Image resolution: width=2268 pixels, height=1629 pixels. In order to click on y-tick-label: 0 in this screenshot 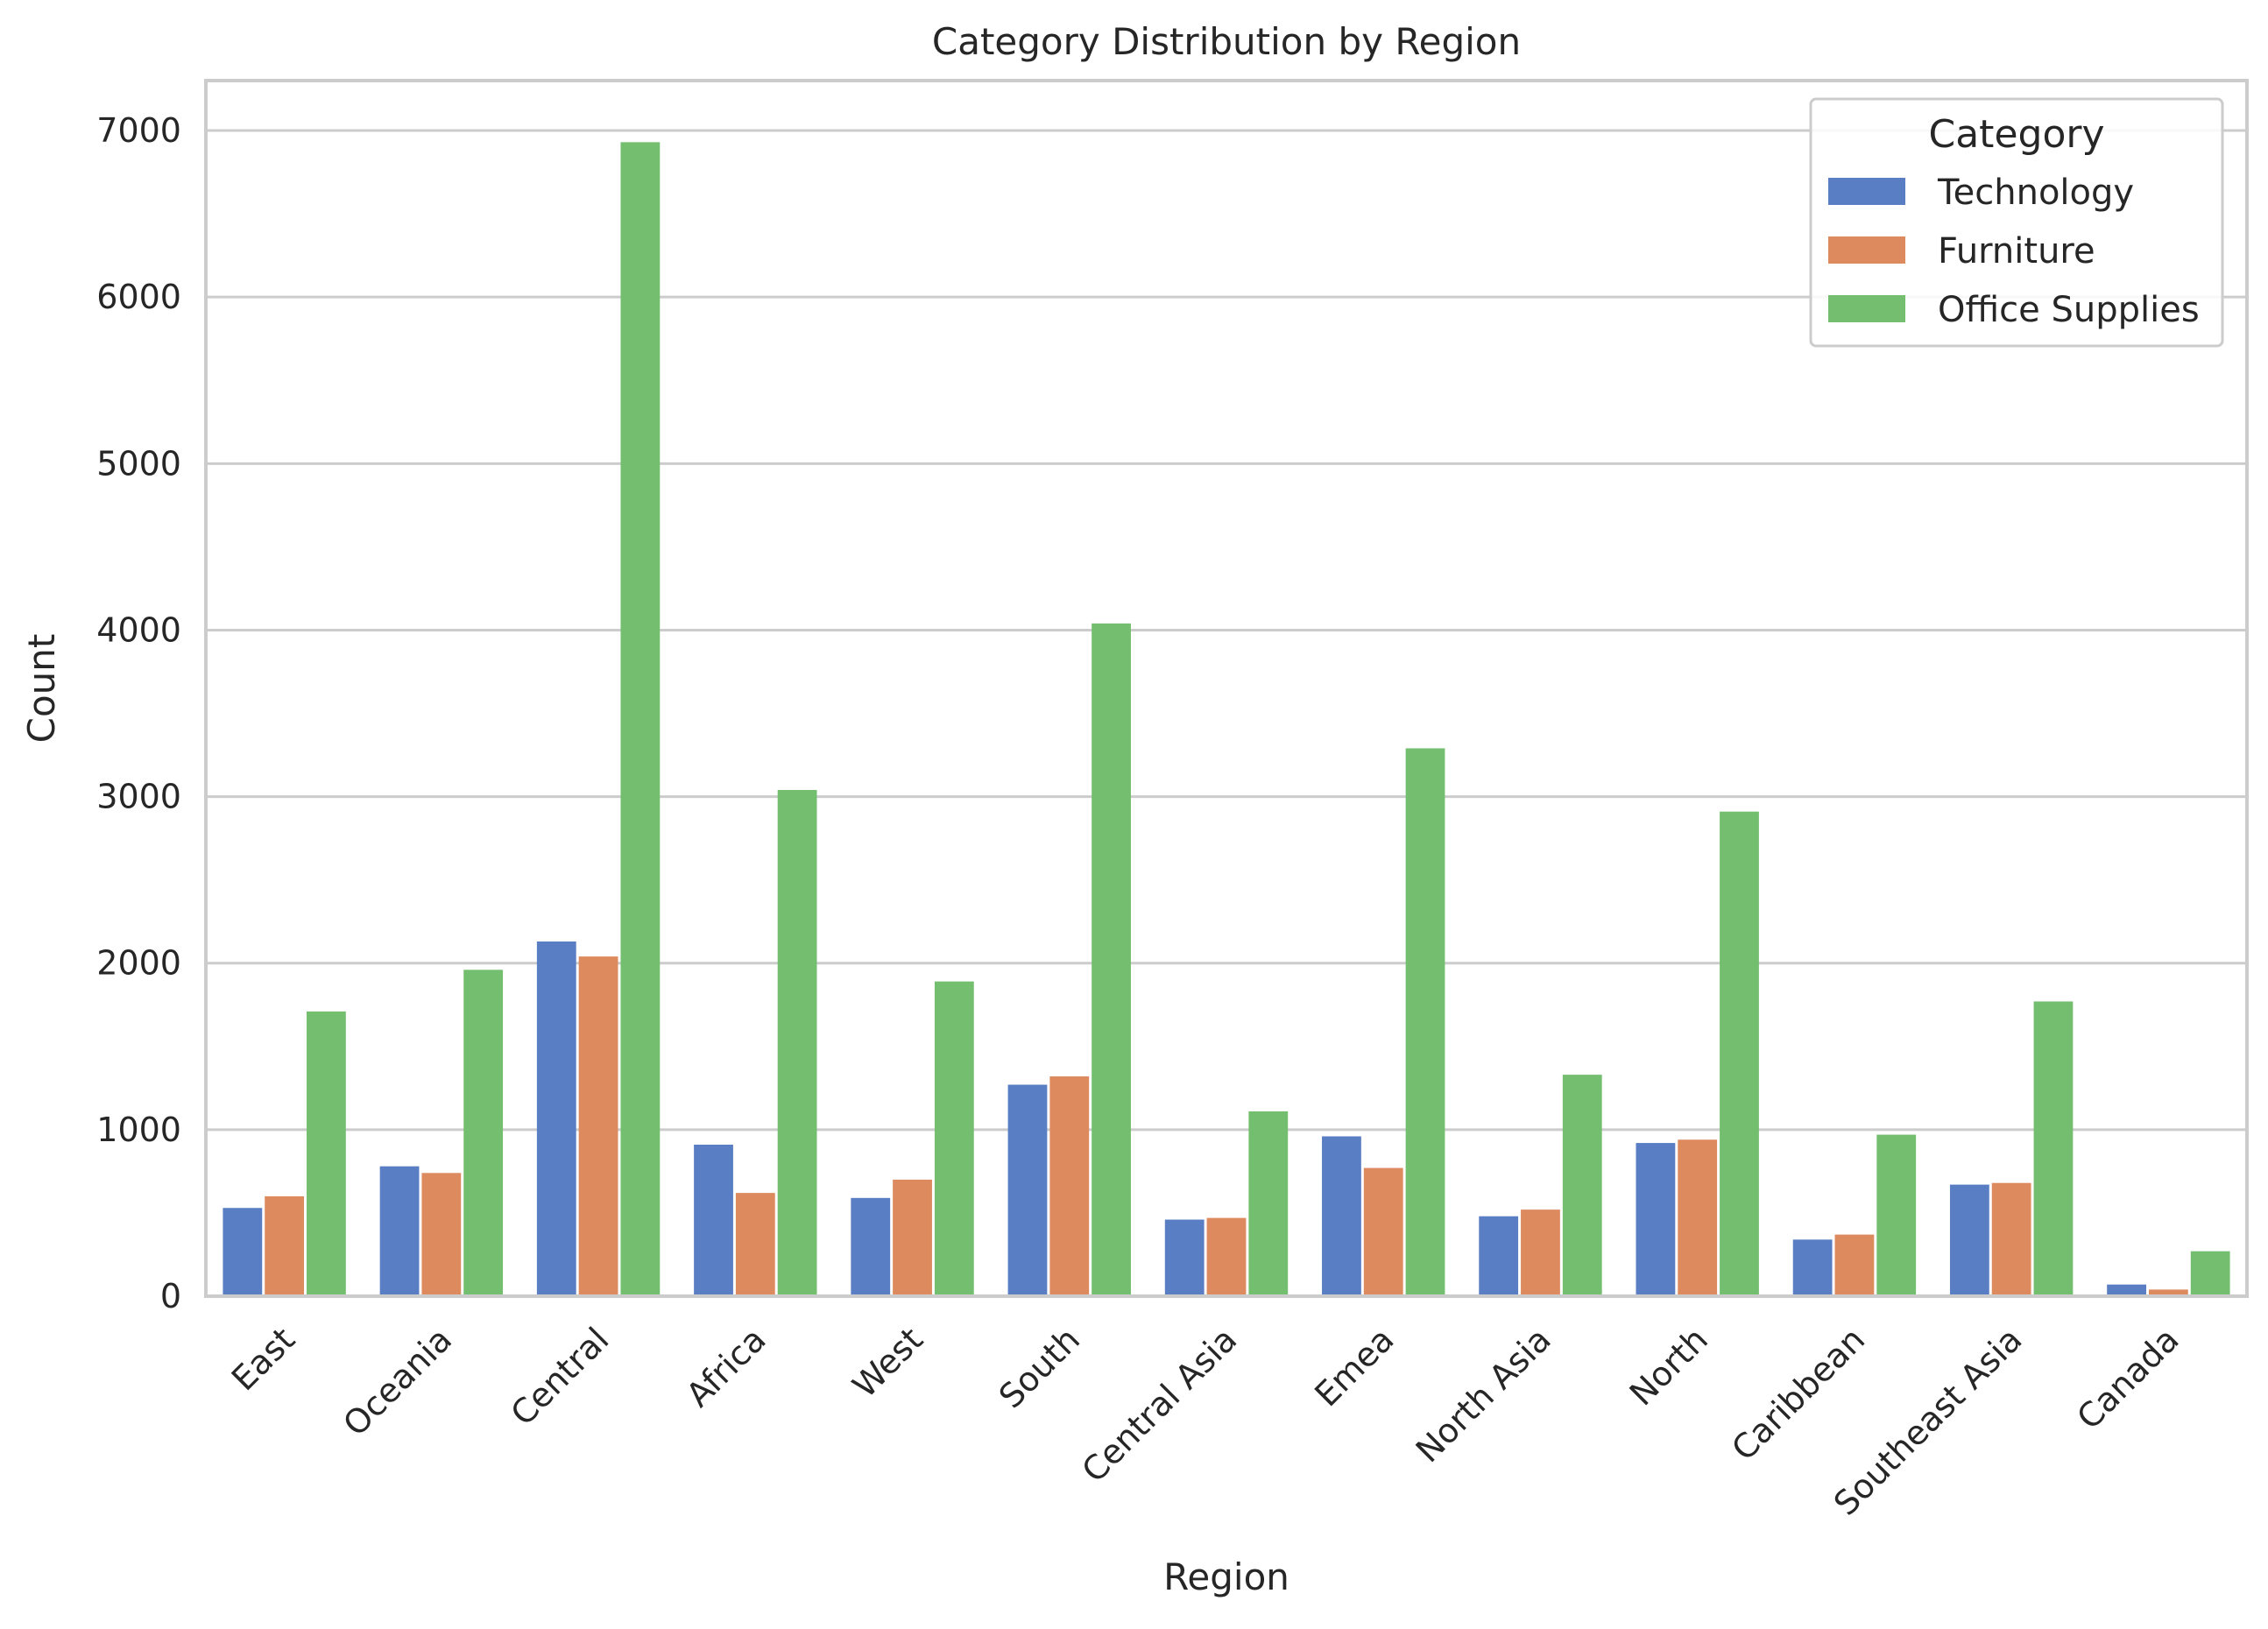, I will do `click(171, 1296)`.